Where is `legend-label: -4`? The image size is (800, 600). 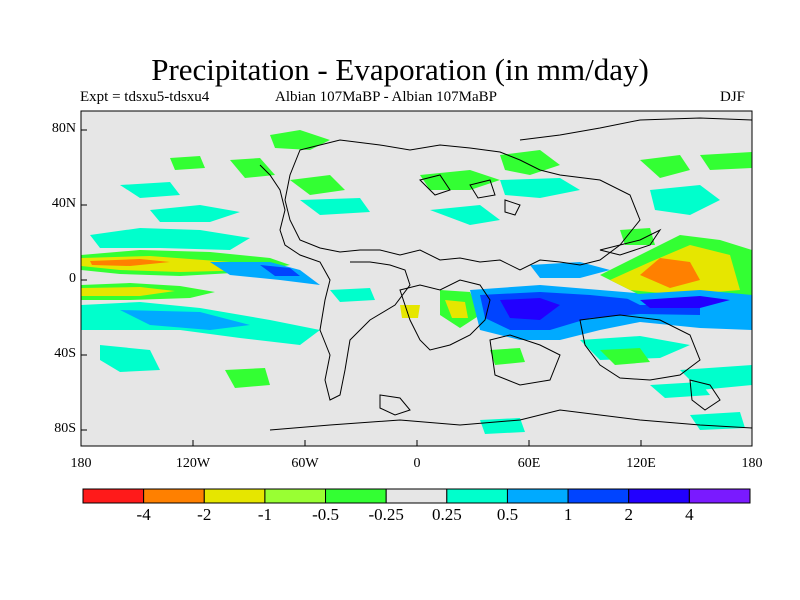 legend-label: -4 is located at coordinates (143, 514).